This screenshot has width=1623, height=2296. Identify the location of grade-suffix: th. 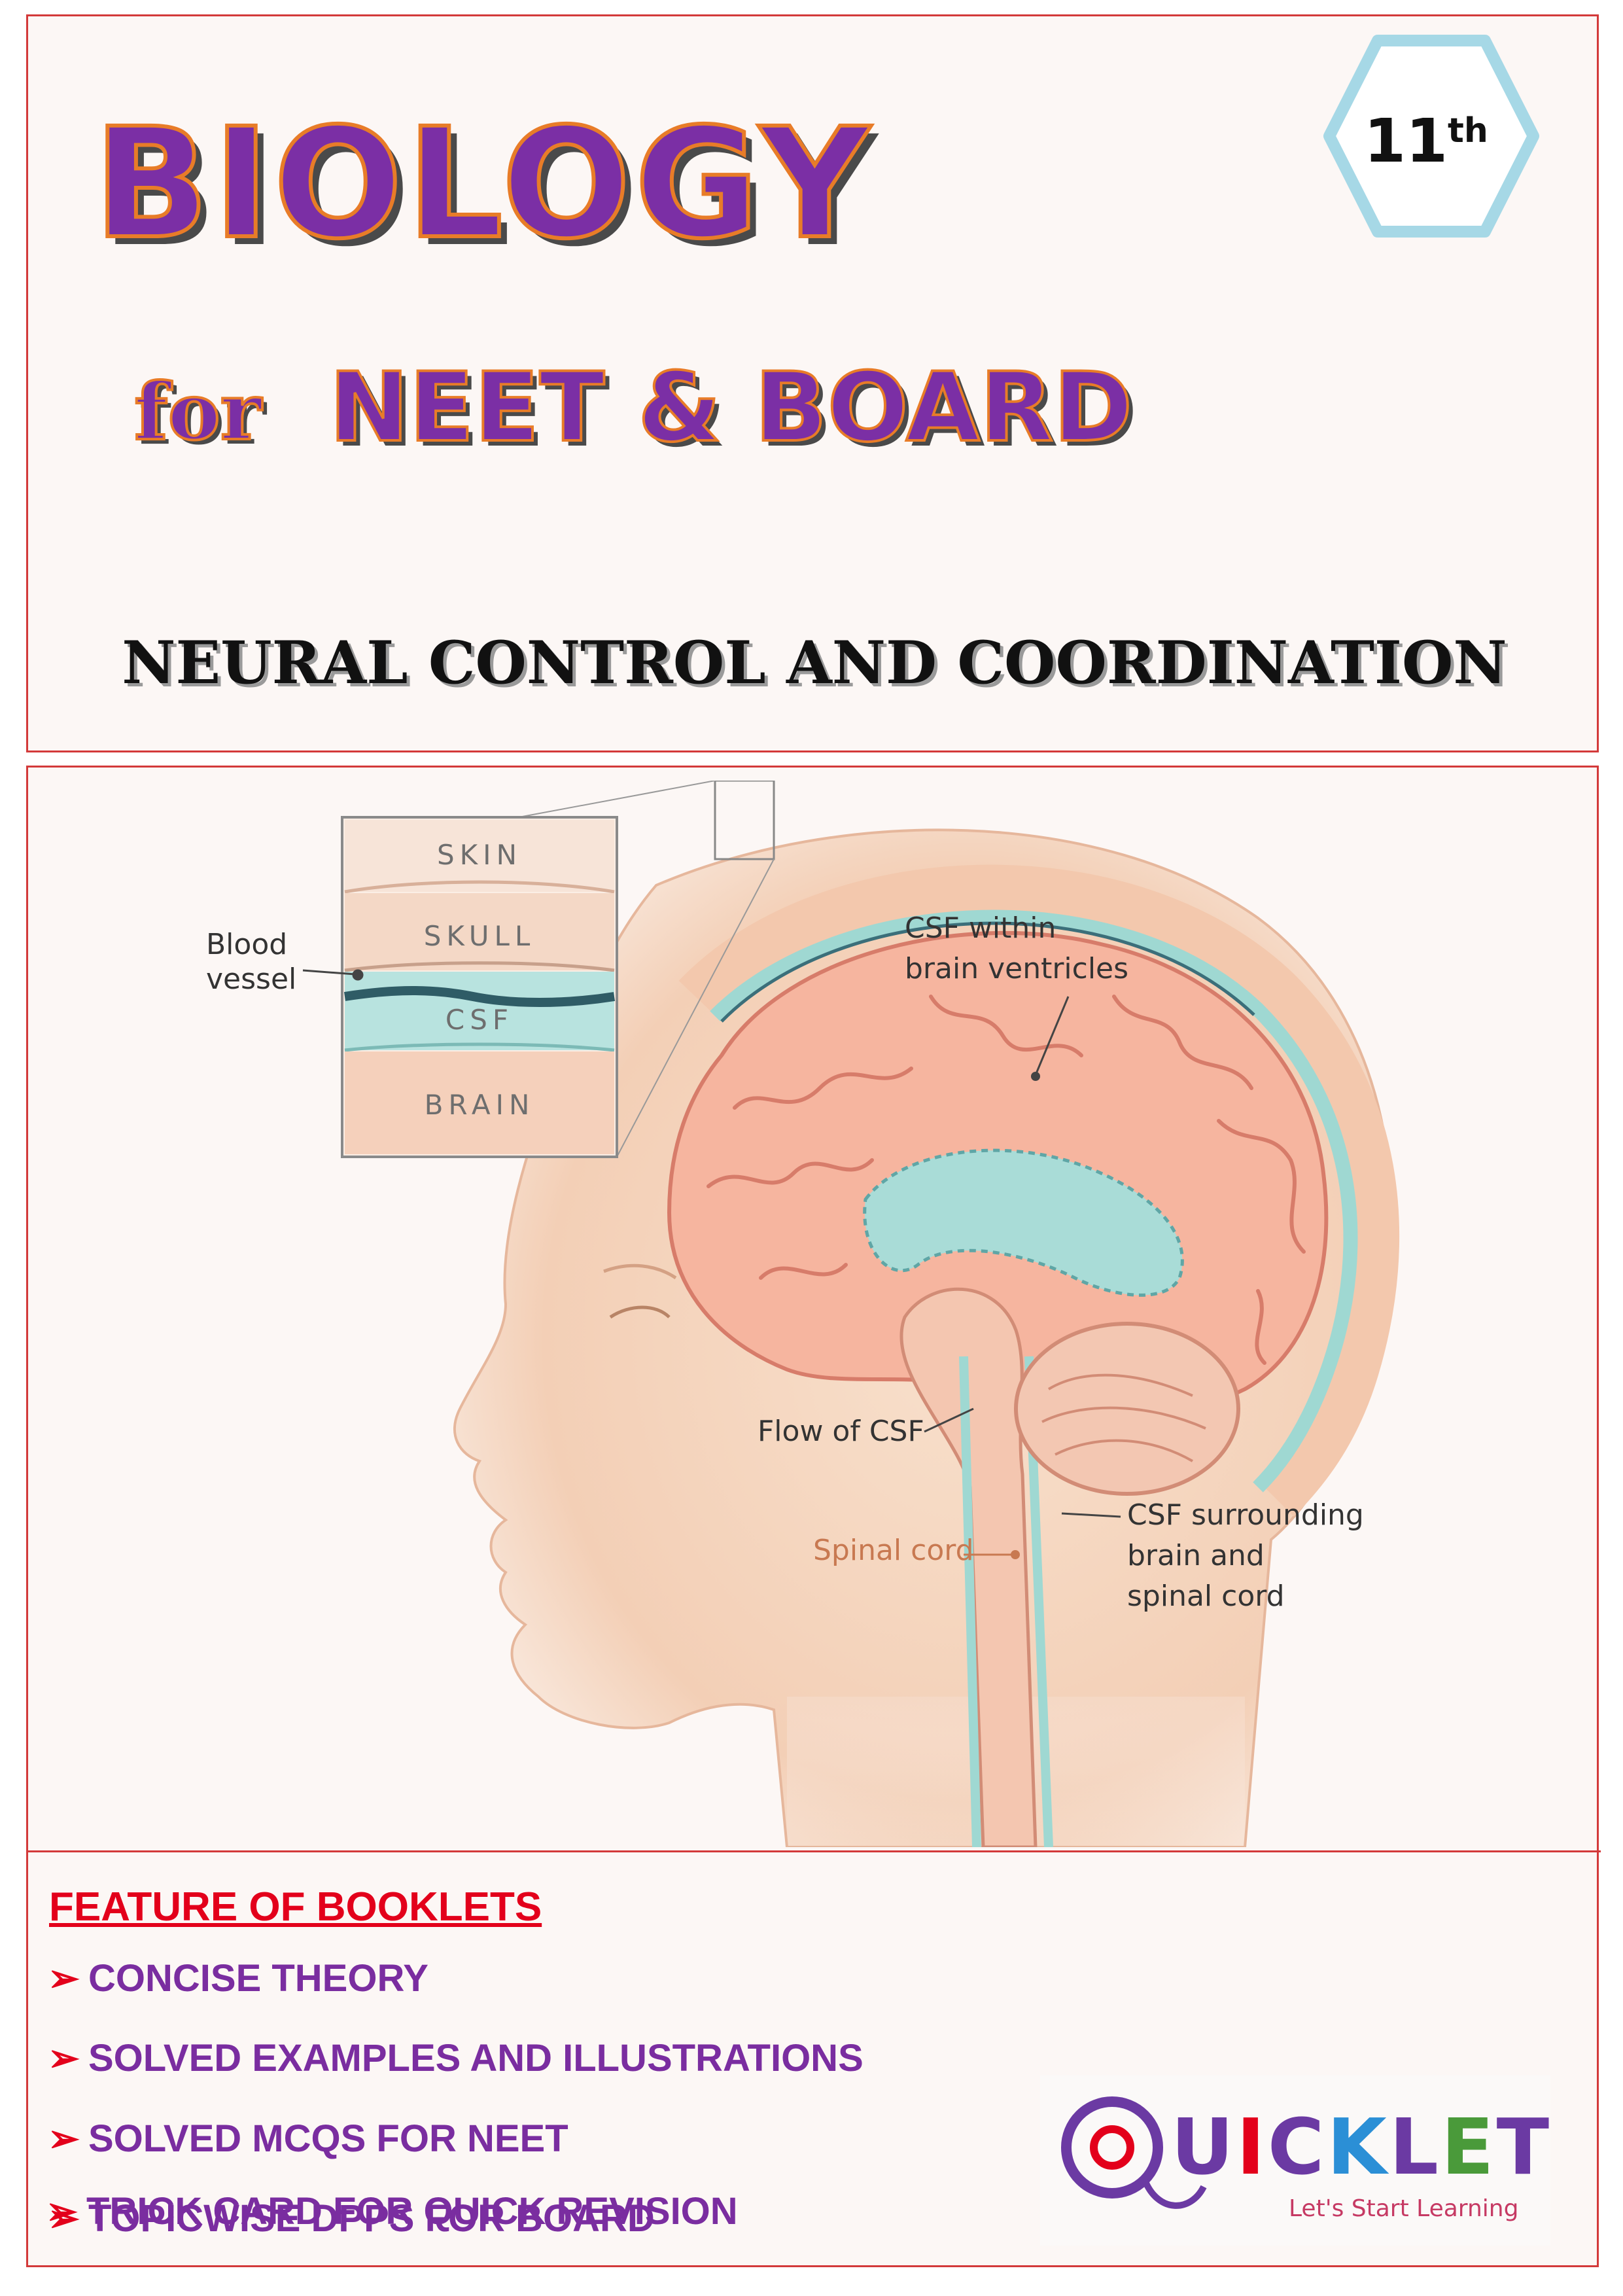
(1468, 130).